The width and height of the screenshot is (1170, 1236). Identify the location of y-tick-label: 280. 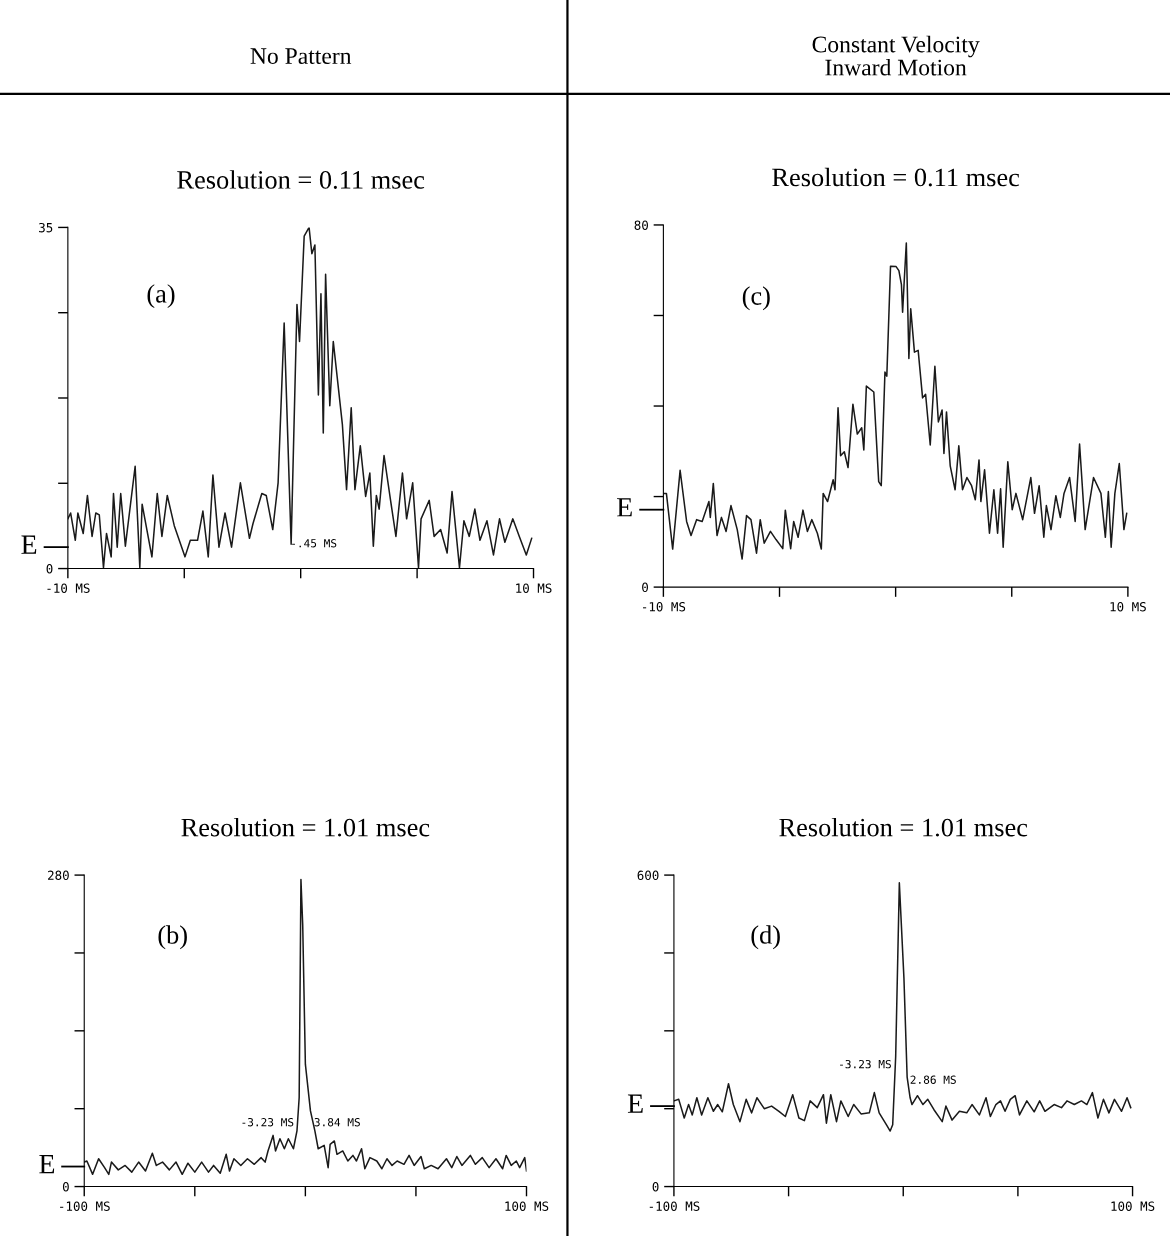
(58, 875).